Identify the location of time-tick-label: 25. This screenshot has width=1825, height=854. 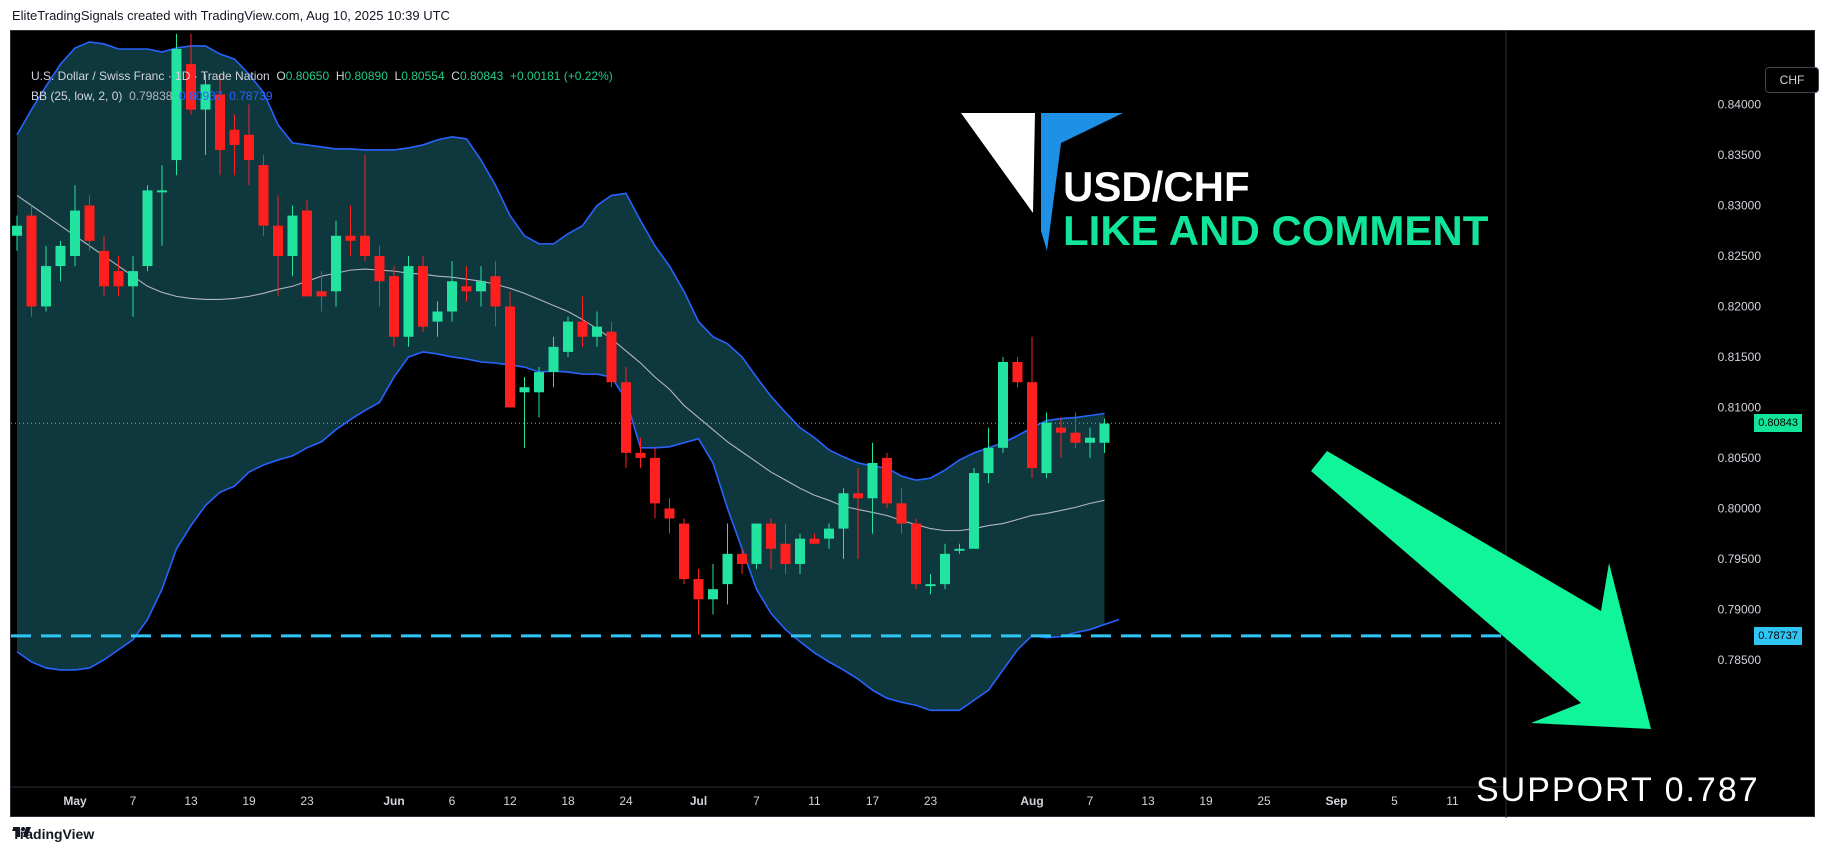
(1264, 801).